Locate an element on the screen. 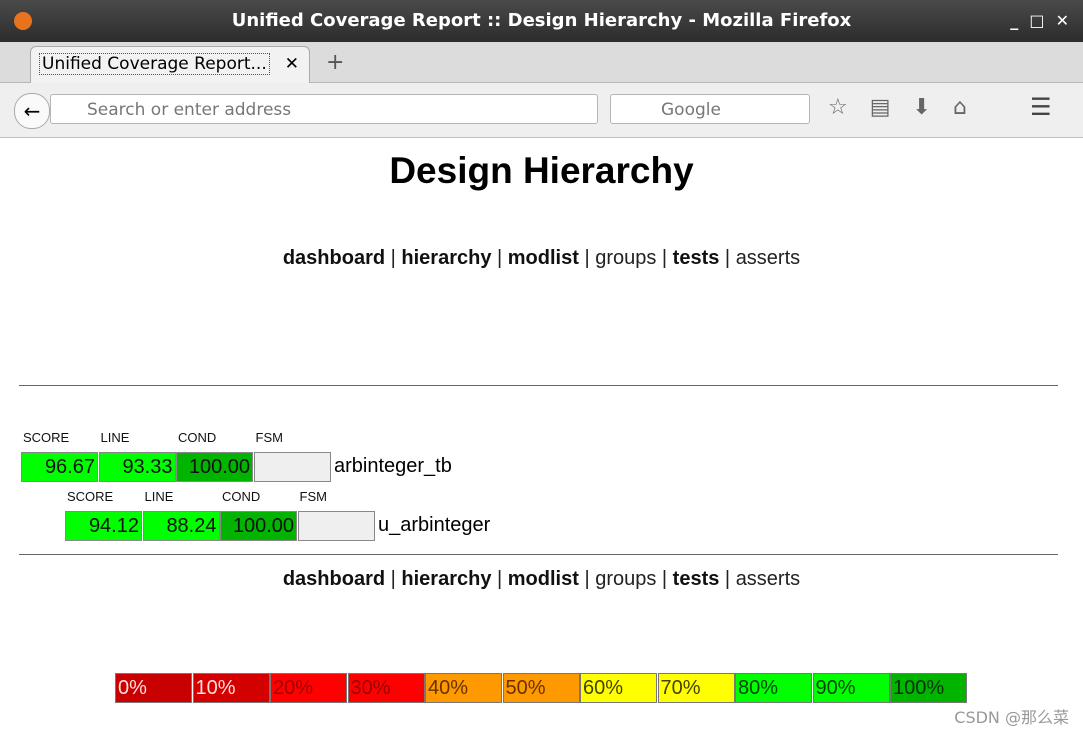 Image resolution: width=1083 pixels, height=733 pixels. page-title: Design Hierarchy is located at coordinates (541, 170).